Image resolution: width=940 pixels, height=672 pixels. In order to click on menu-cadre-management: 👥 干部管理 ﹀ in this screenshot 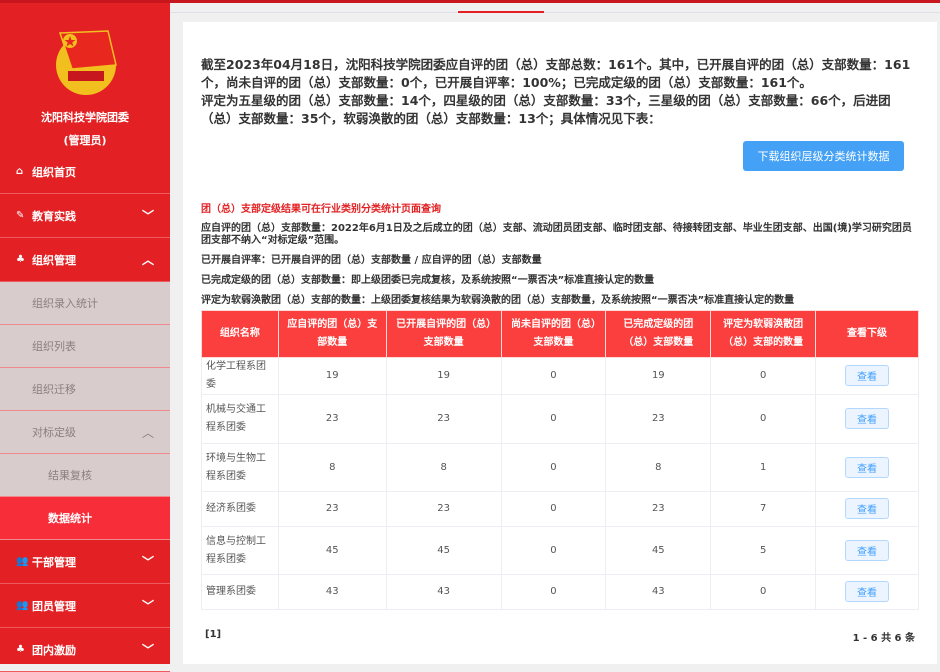, I will do `click(85, 562)`.